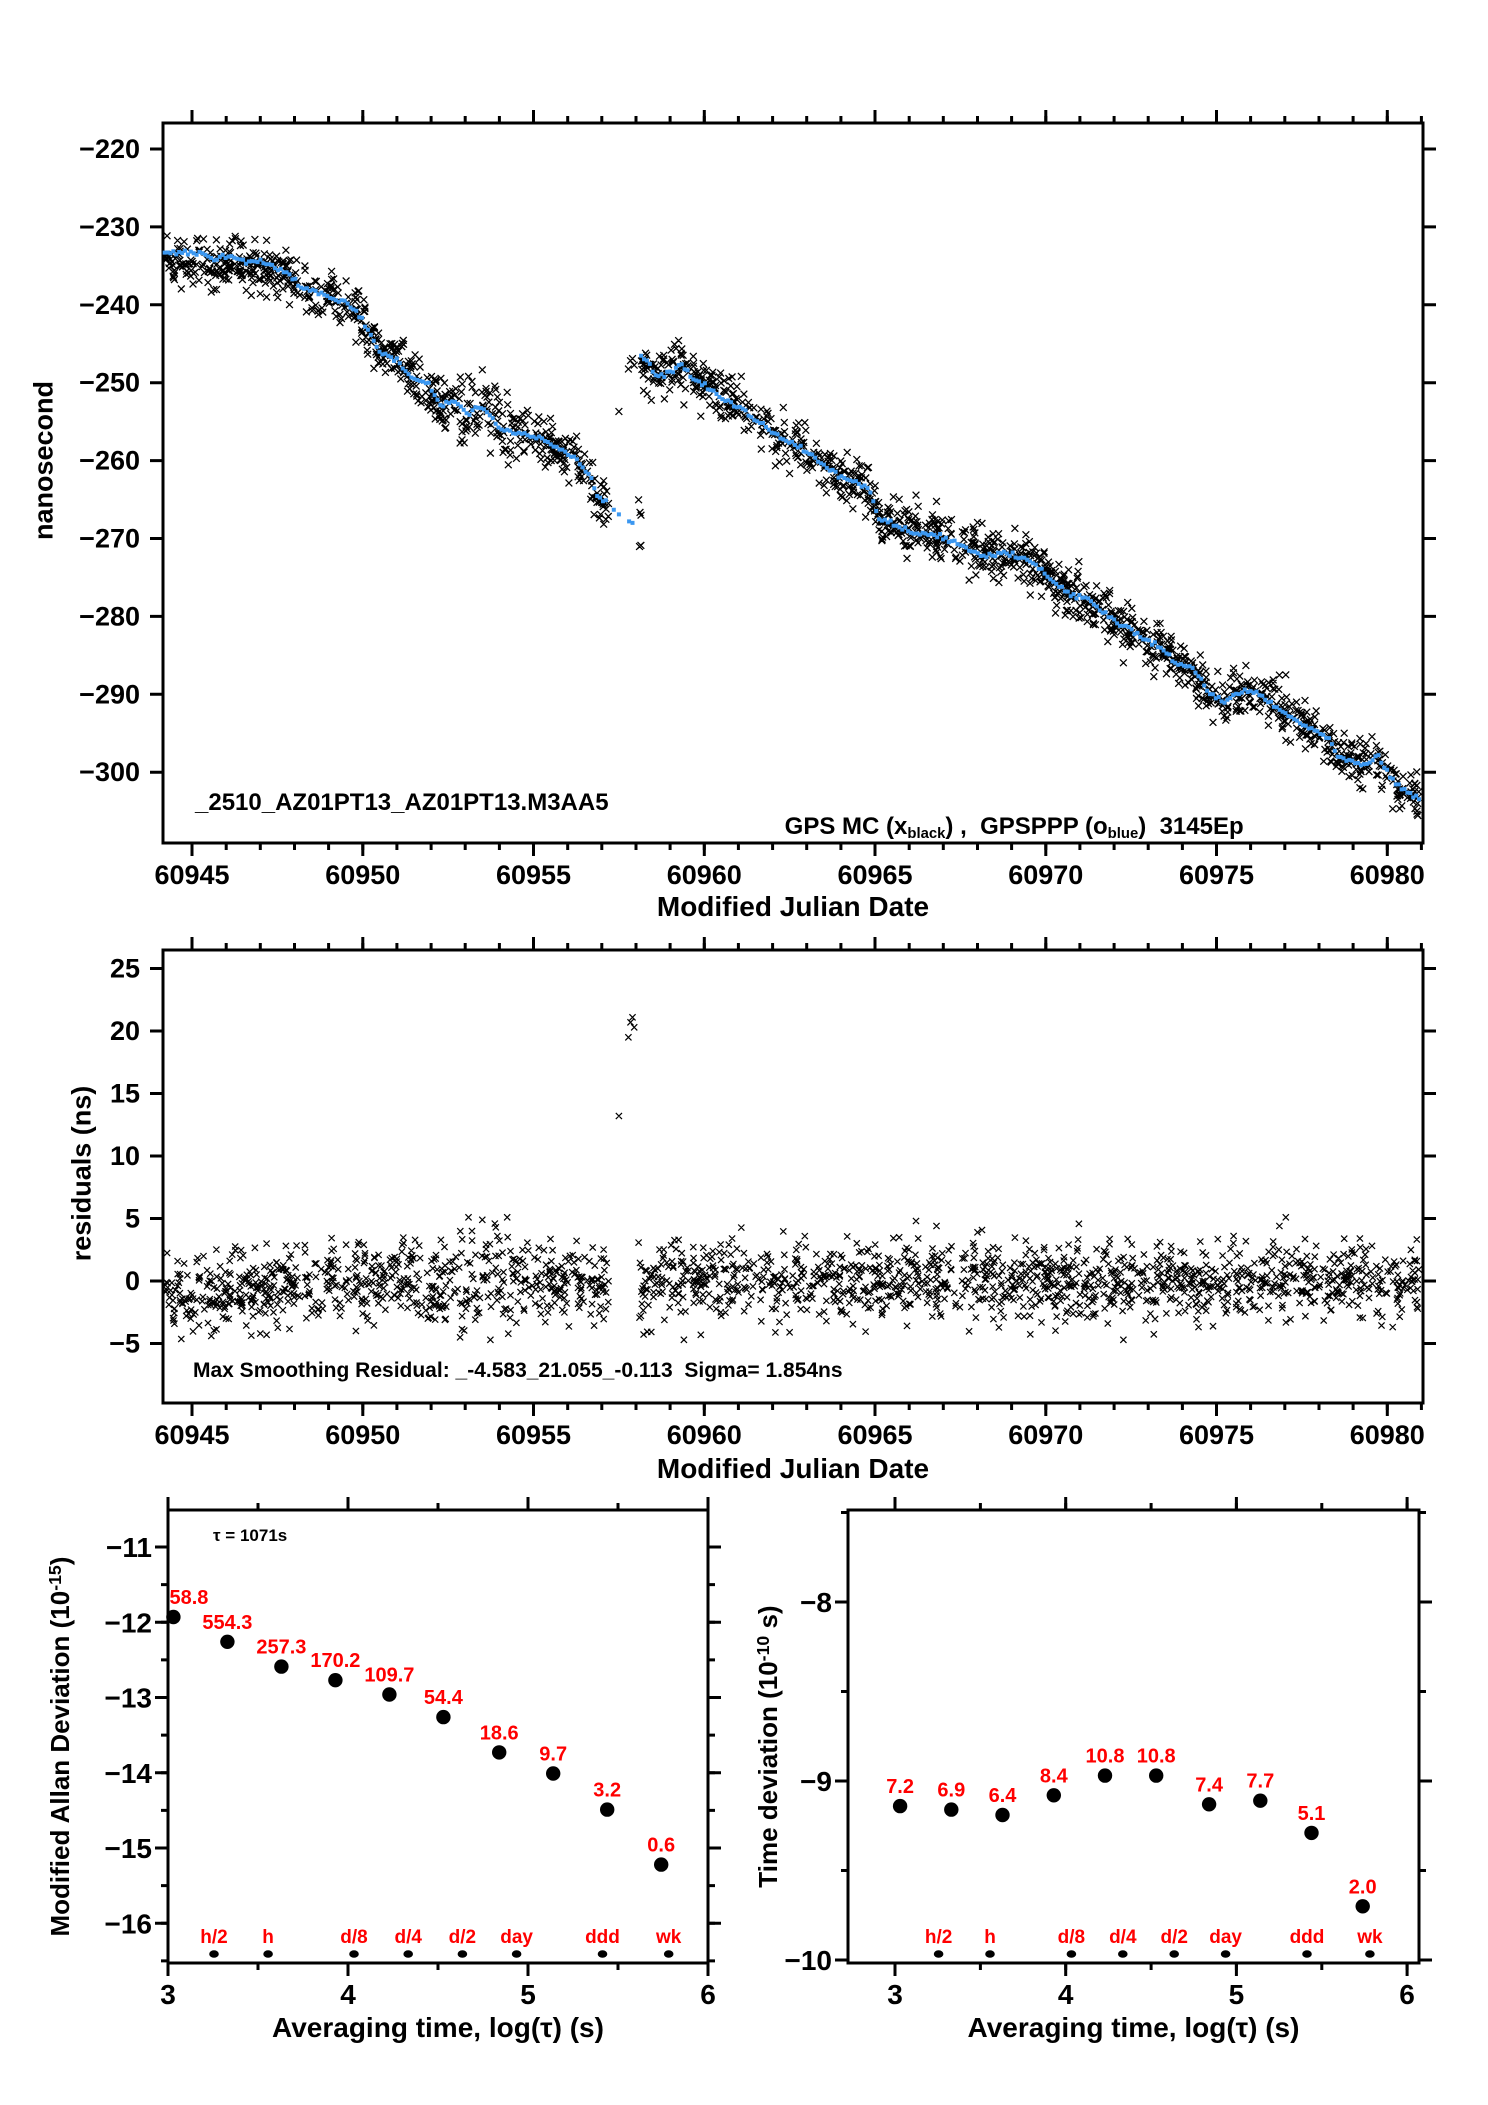 Image resolution: width=1488 pixels, height=2105 pixels. What do you see at coordinates (602, 1937) in the screenshot?
I see `mdev-panel-time-mark-label: ddd` at bounding box center [602, 1937].